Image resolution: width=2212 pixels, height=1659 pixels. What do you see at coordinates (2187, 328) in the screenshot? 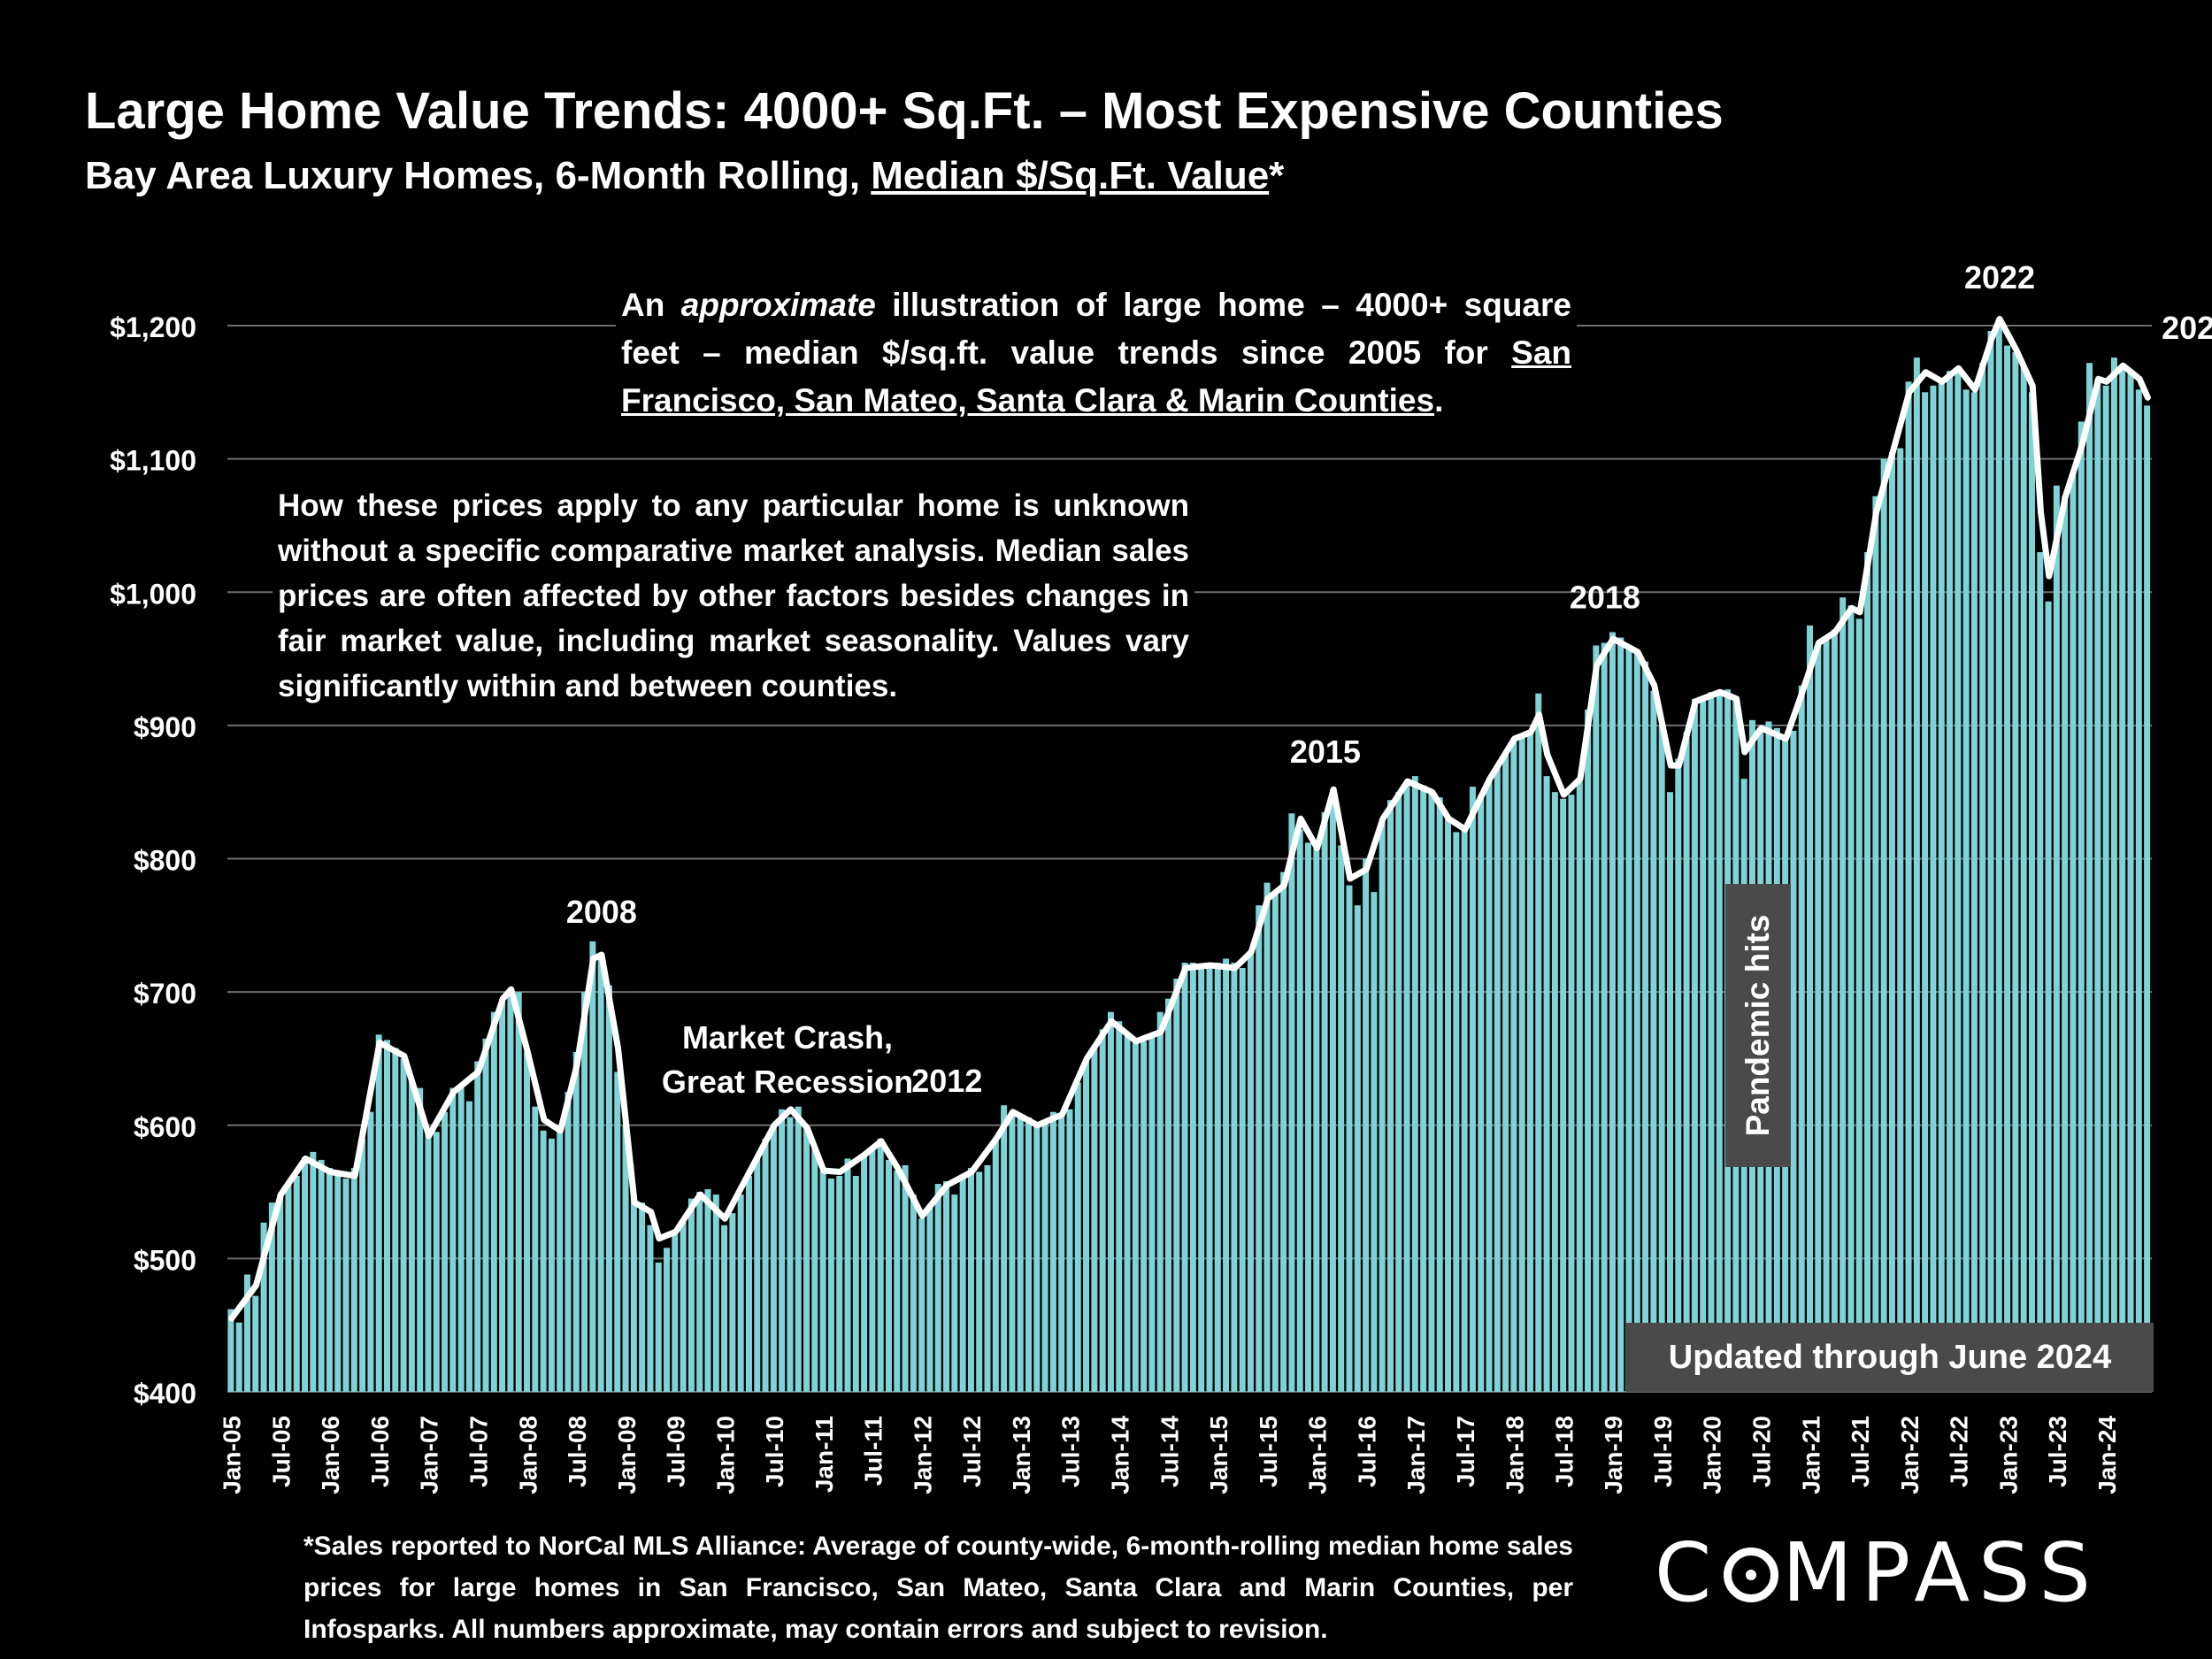
I see `year-annotation: 2024` at bounding box center [2187, 328].